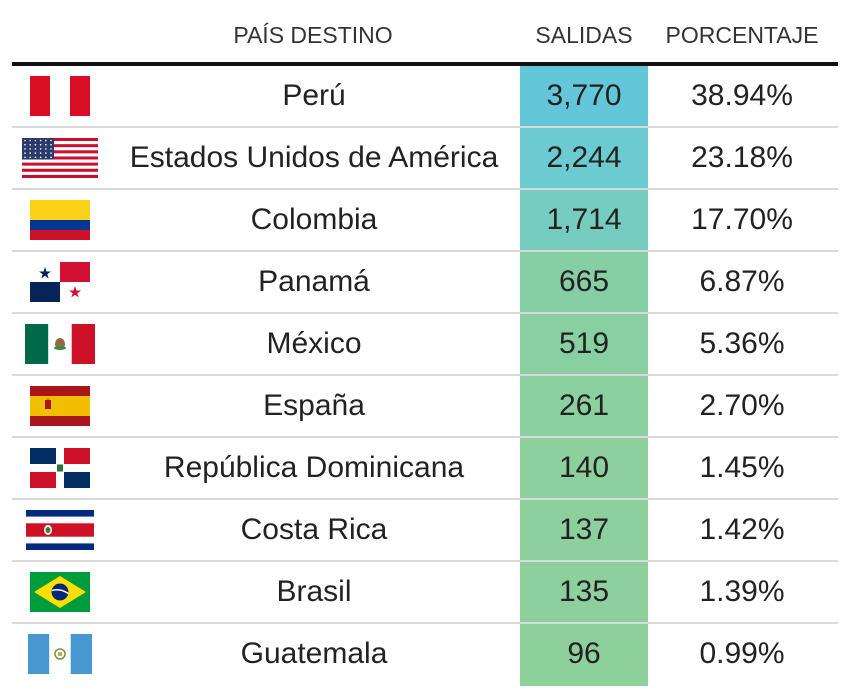  I want to click on country-name: Panamá, so click(314, 281).